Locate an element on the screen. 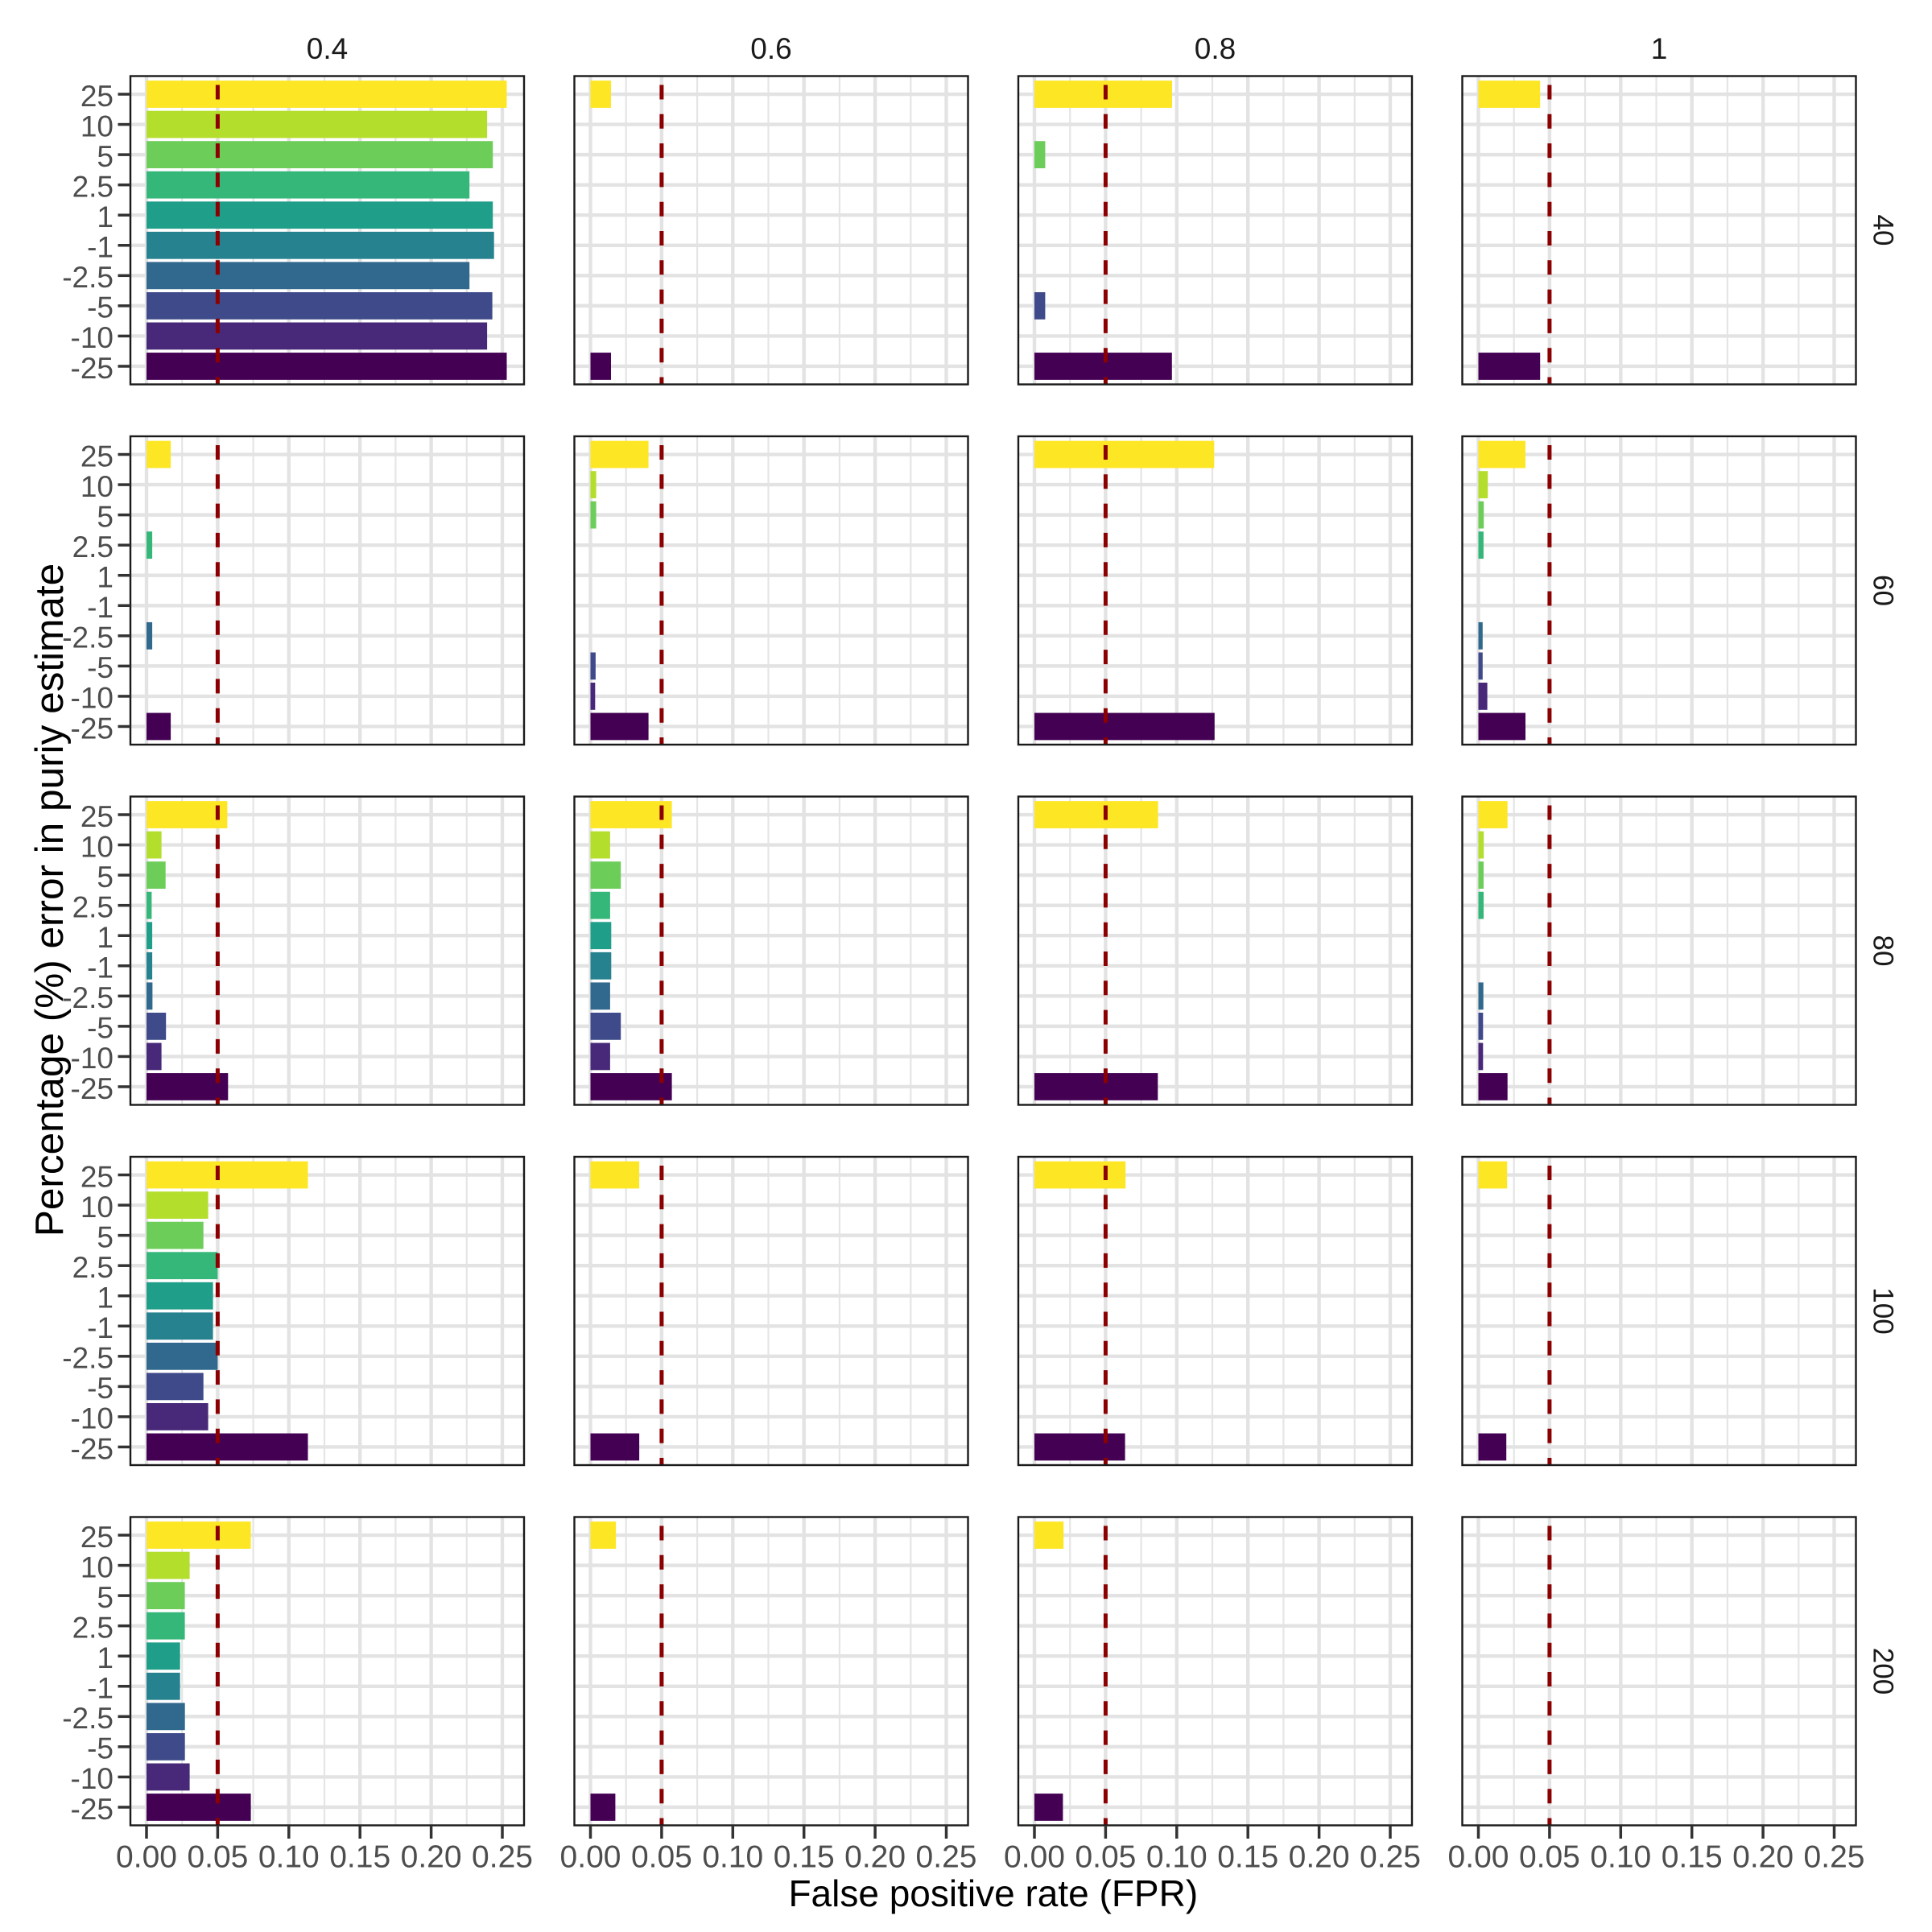 This screenshot has width=1932, height=1932. svg-text: 100 is located at coordinates (1883, 1310).